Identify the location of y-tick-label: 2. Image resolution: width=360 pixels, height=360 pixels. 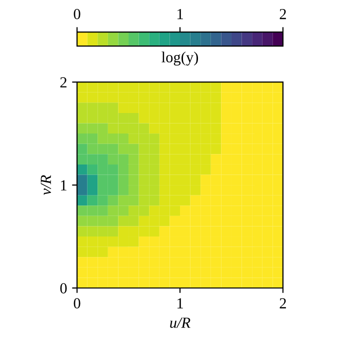
(63, 82).